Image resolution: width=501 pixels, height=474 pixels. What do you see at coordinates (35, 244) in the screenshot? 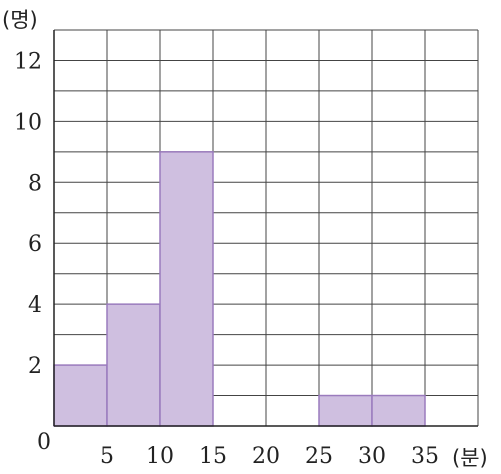
I see `y-tick-label: 6` at bounding box center [35, 244].